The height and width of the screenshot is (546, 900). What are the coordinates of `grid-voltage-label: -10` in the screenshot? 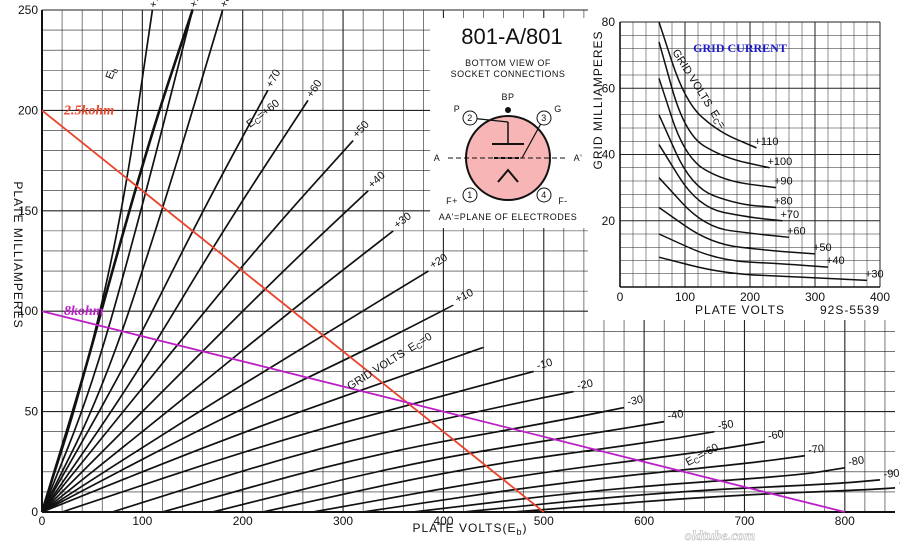 It's located at (544, 365).